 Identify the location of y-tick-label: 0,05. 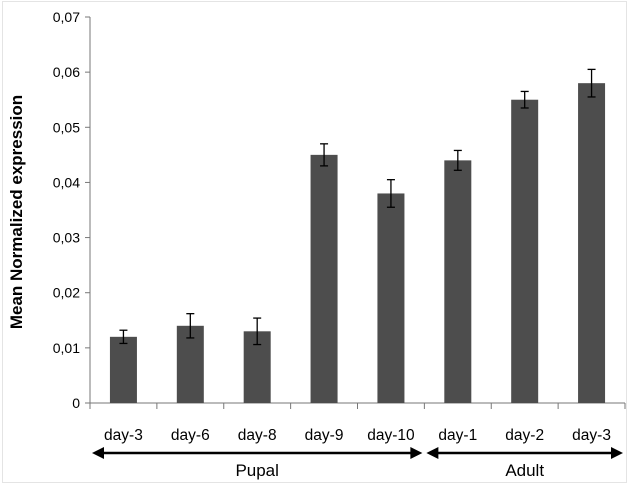
(66, 127).